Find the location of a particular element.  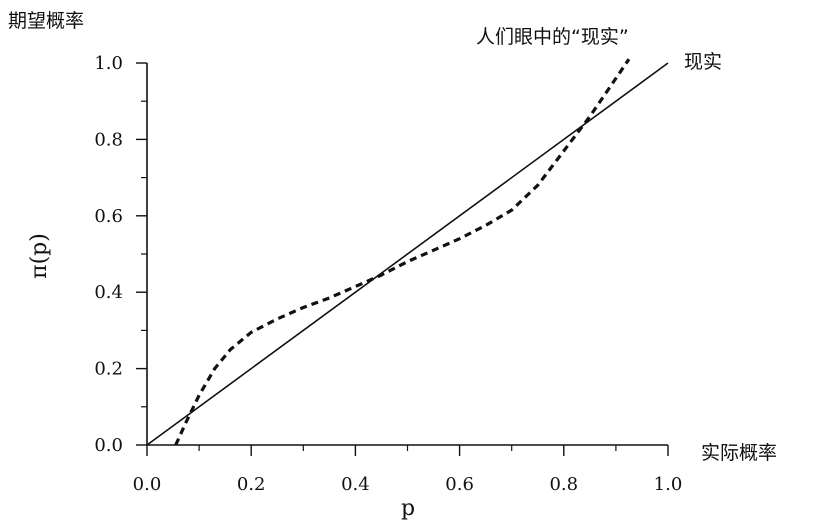

x-tick-label: 0.4 is located at coordinates (355, 484).